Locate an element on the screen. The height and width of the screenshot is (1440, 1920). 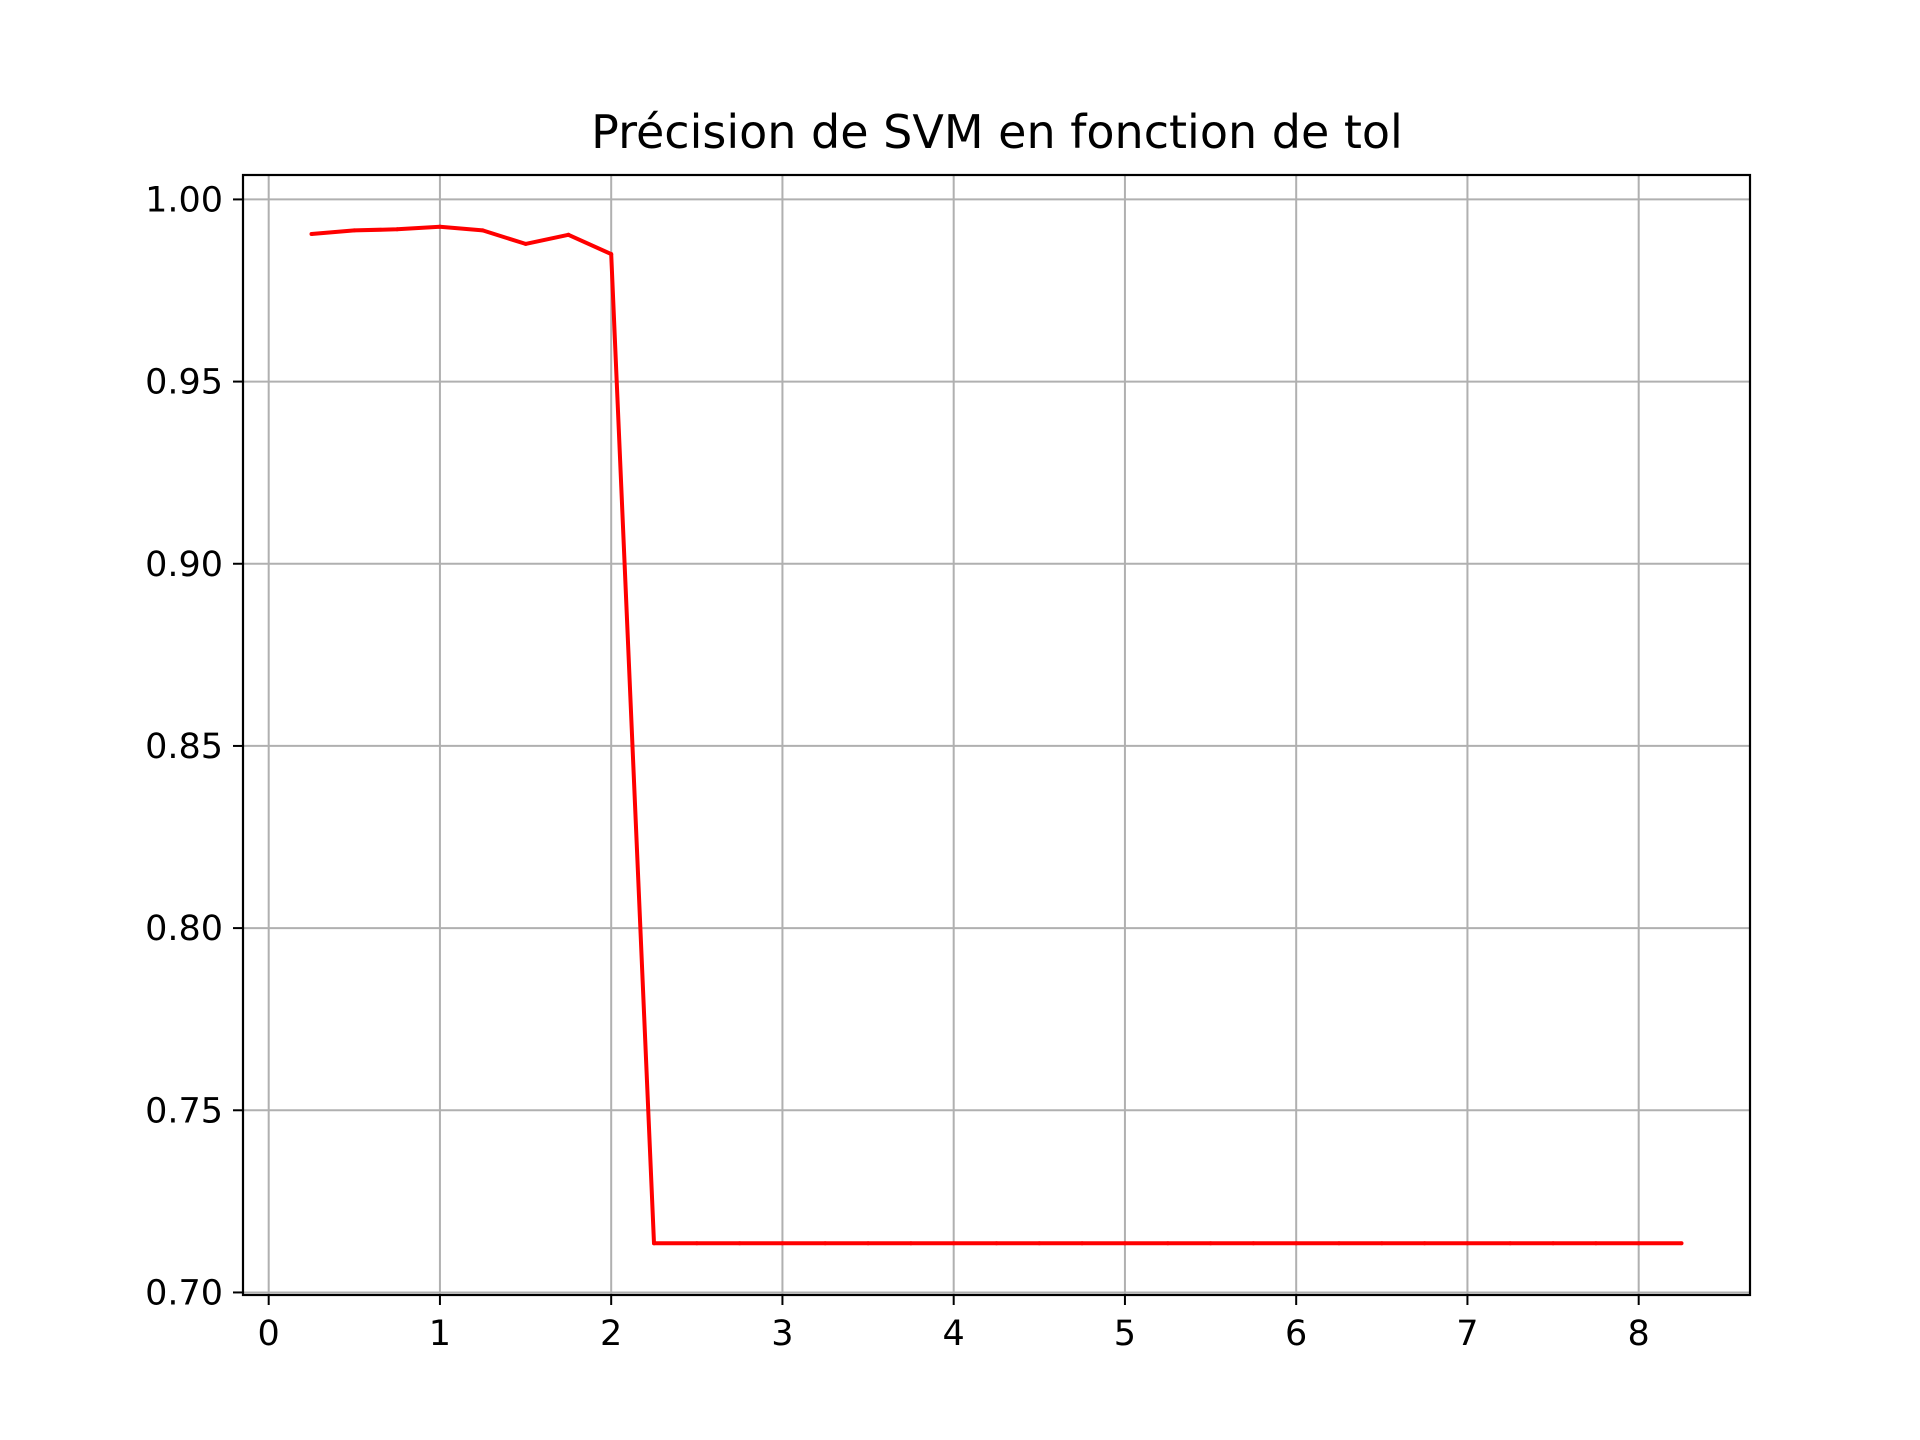
y-tick-label: 0.85 is located at coordinates (184, 747).